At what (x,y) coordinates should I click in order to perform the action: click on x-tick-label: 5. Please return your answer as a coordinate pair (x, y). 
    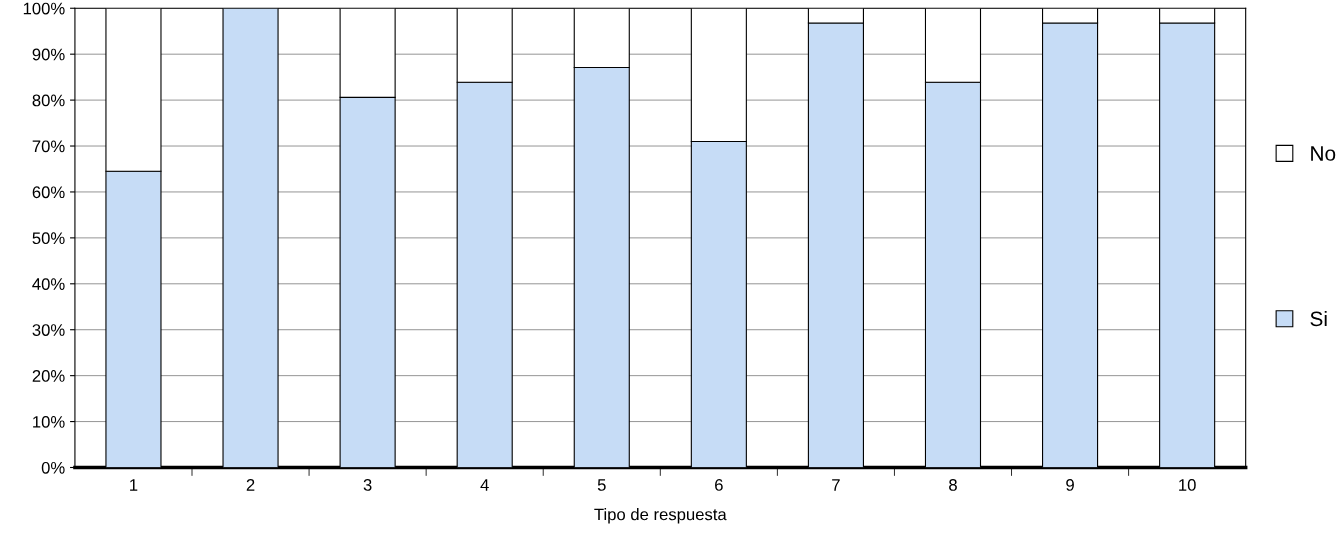
    Looking at the image, I should click on (601, 485).